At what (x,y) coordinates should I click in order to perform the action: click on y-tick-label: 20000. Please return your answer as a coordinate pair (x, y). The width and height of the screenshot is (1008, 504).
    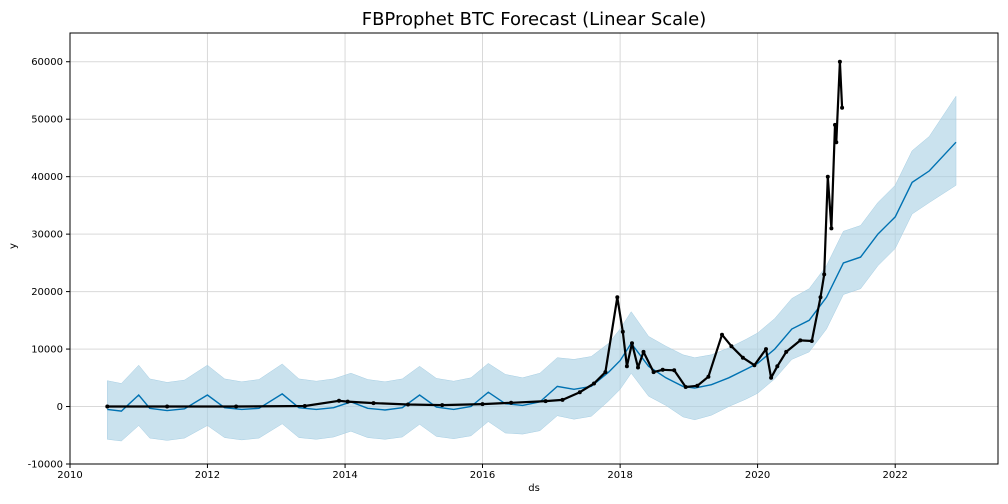
    Looking at the image, I should click on (47, 292).